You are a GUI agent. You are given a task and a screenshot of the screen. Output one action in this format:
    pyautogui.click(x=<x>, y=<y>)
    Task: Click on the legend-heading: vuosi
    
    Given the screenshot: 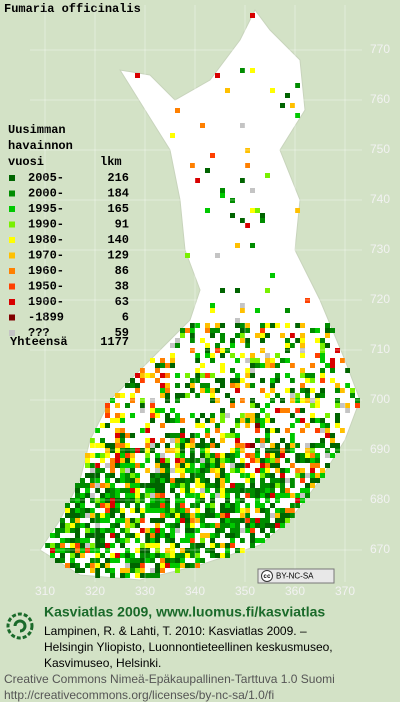 What is the action you would take?
    pyautogui.click(x=26, y=162)
    